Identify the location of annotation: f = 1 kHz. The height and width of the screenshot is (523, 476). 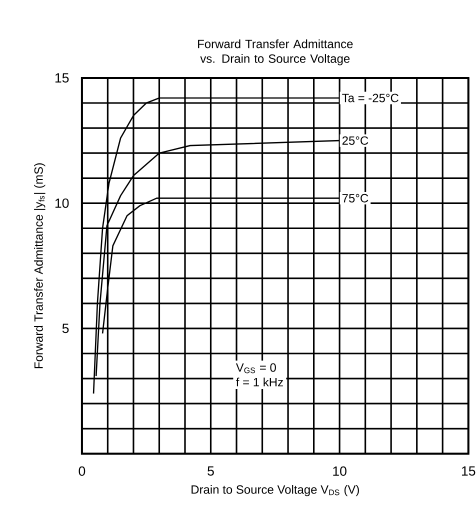
(260, 382).